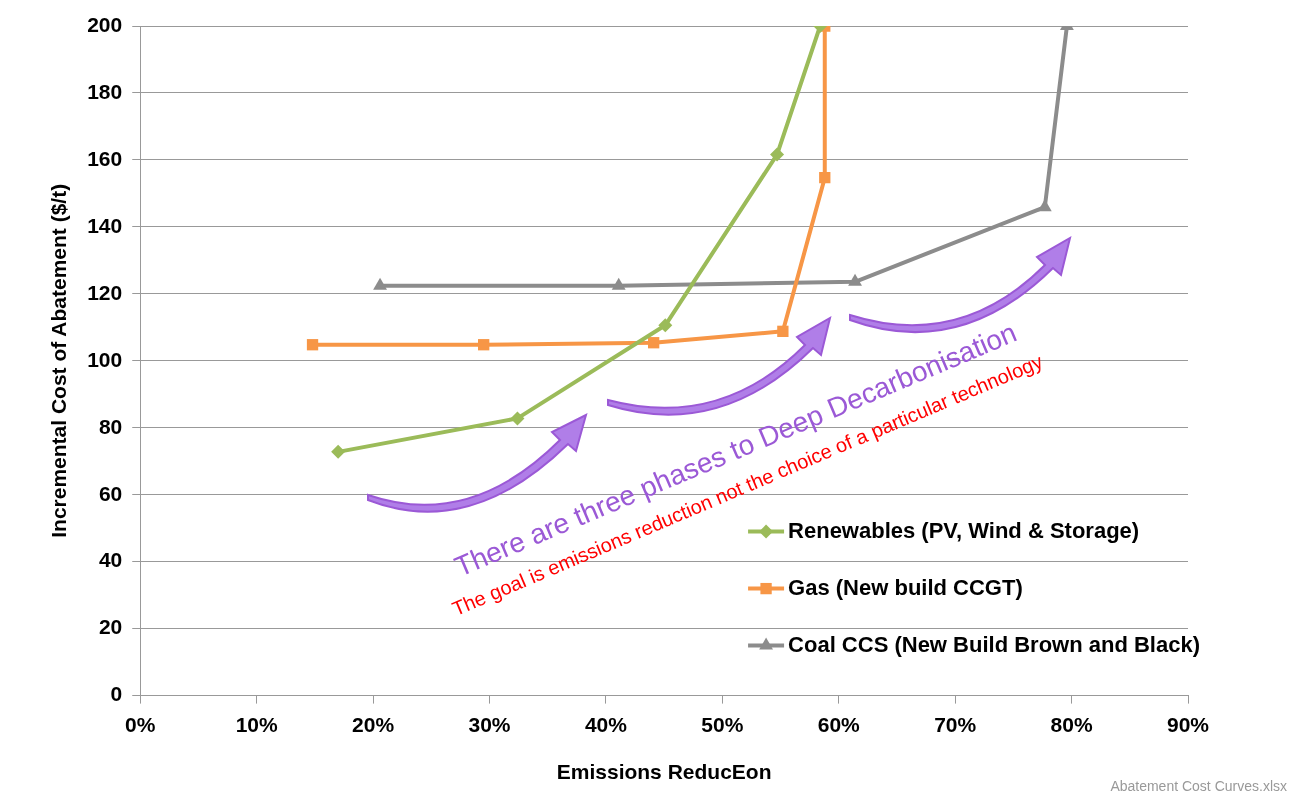 This screenshot has height=804, width=1301. I want to click on x-tick-label: 40%, so click(606, 724).